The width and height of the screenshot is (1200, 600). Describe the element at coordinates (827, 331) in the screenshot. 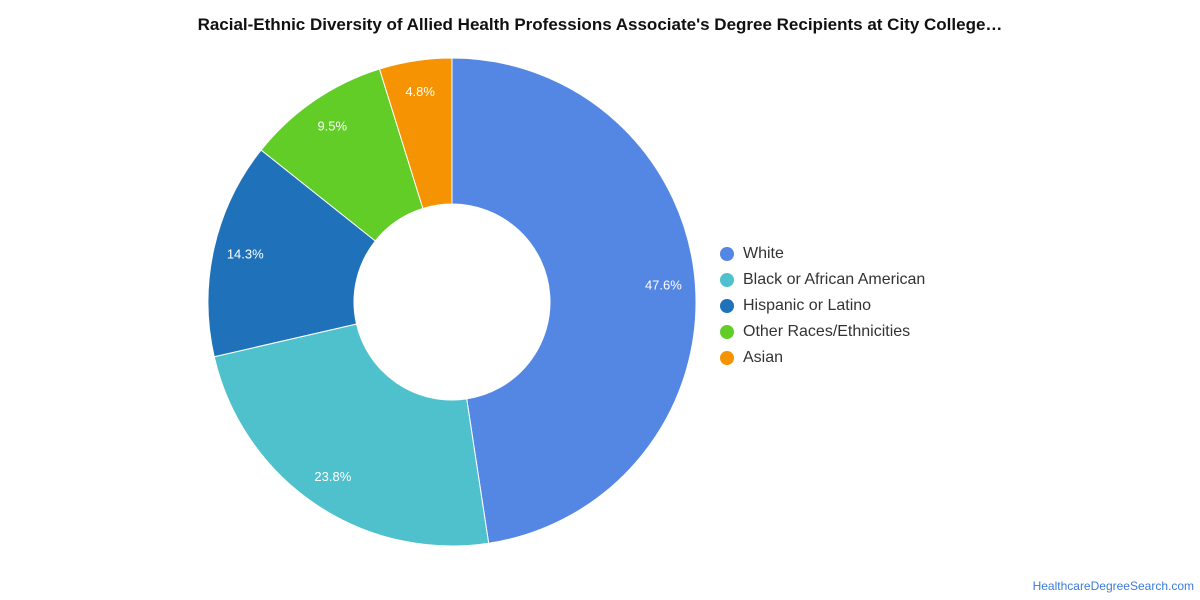

I see `legend-label: Other Races/Ethnicities` at that location.